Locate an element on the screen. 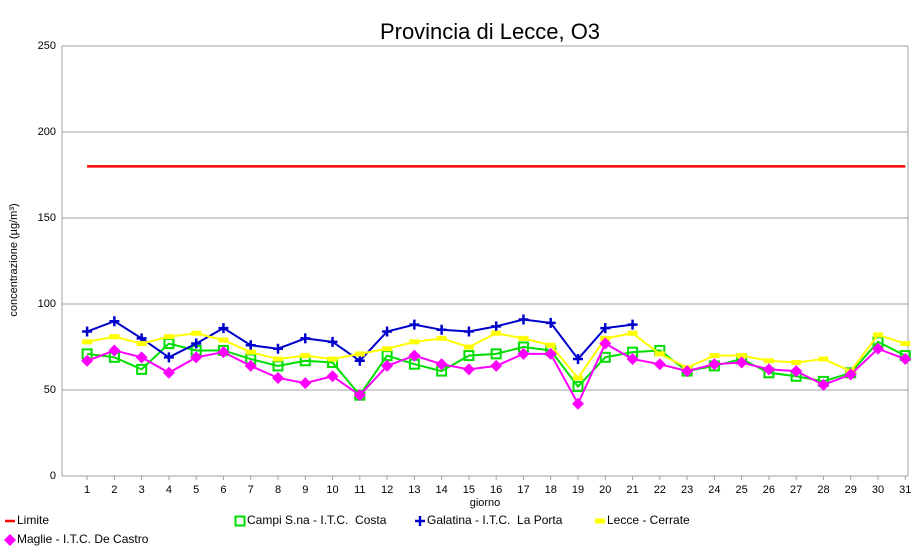 The height and width of the screenshot is (556, 921). x-axis-label: giorno is located at coordinates (485, 503).